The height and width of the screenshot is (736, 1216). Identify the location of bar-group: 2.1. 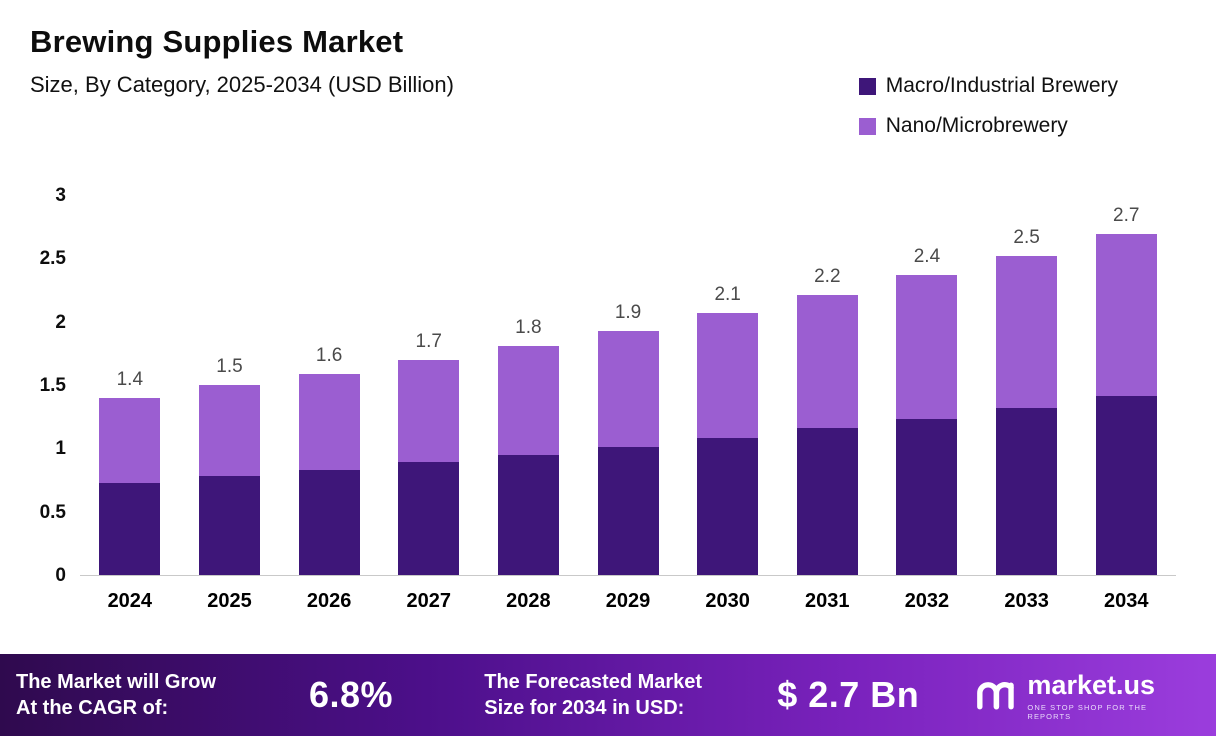
(728, 429).